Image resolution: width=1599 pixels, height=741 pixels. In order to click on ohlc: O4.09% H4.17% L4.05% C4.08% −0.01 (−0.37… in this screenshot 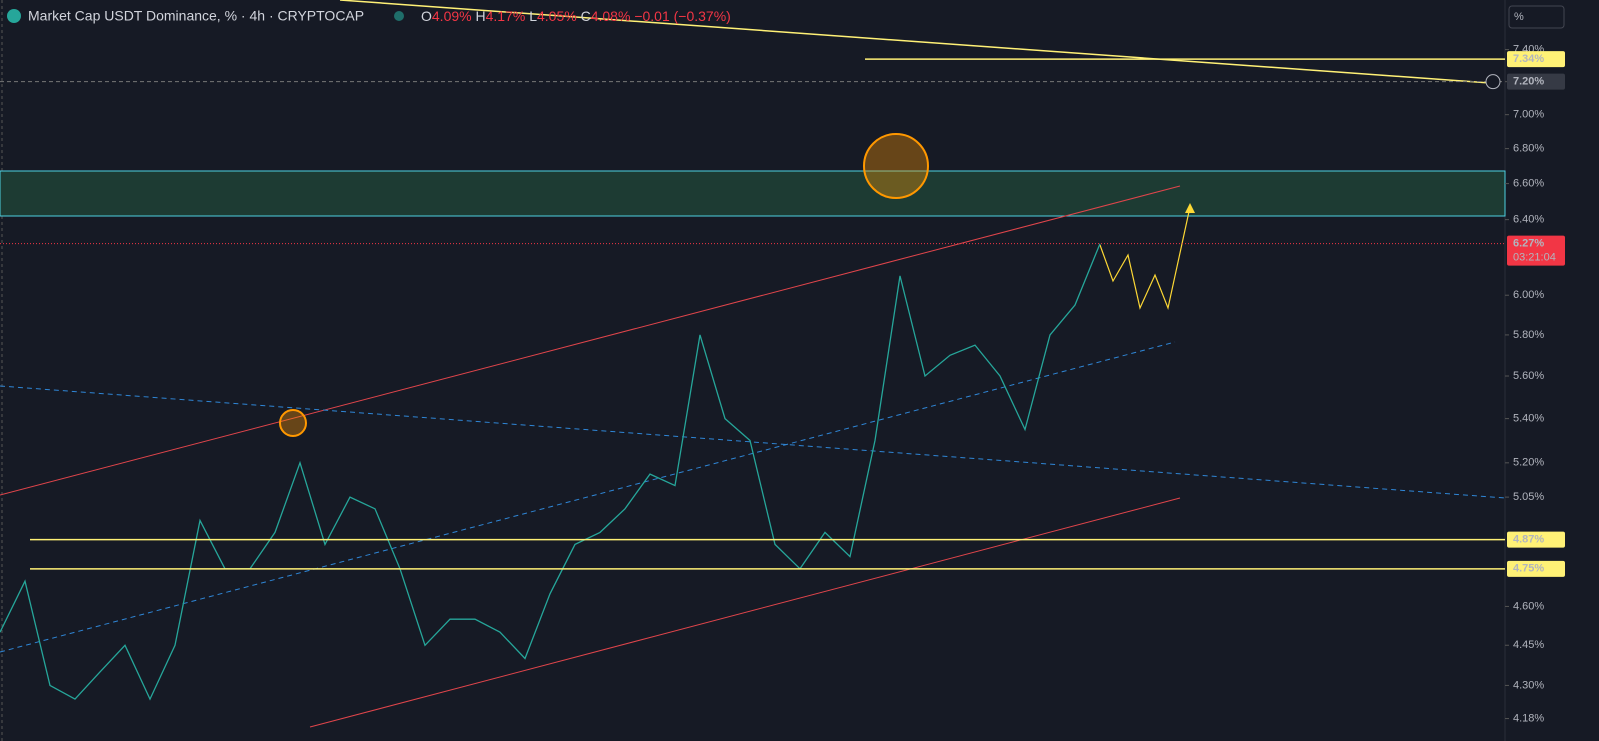, I will do `click(576, 16)`.